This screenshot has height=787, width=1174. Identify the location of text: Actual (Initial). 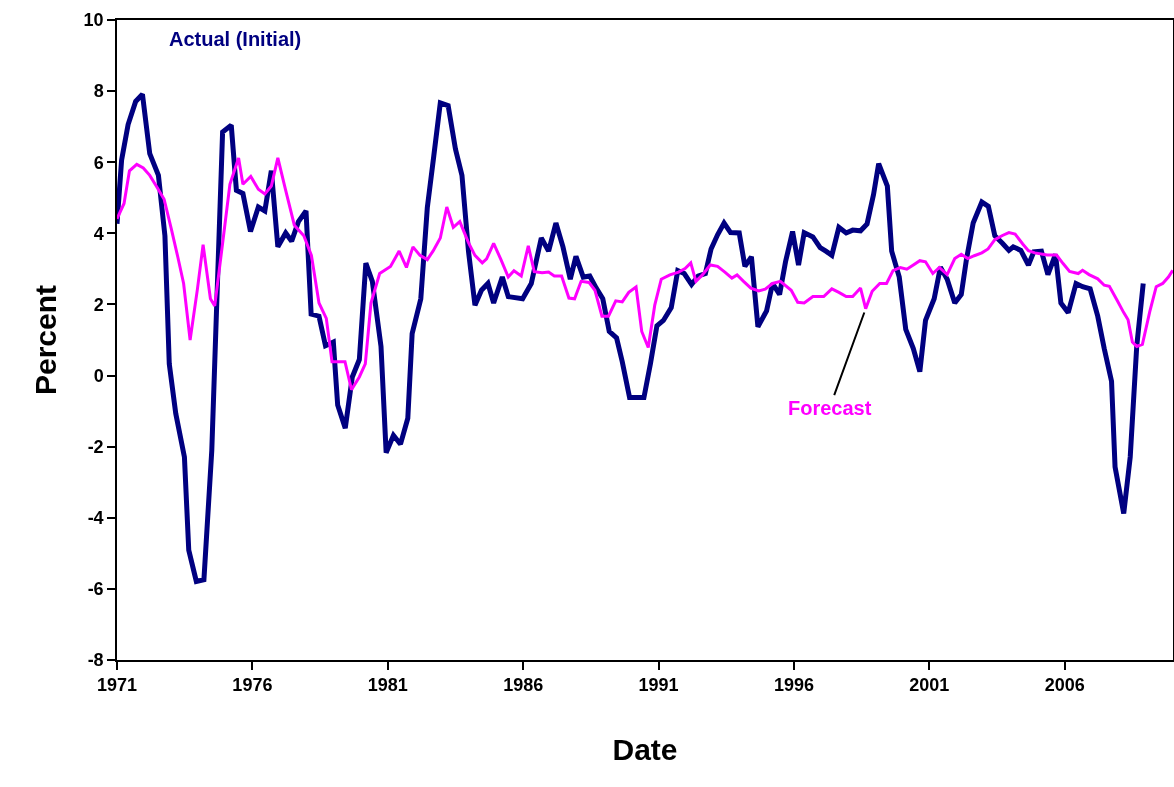
(235, 39).